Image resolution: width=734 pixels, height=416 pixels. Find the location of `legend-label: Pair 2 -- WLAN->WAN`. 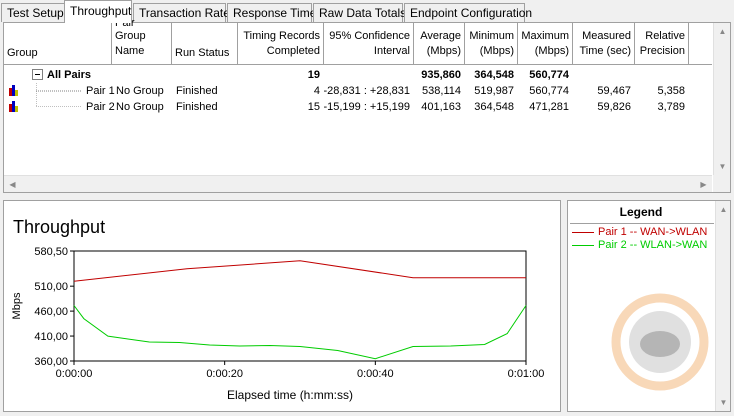

legend-label: Pair 2 -- WLAN->WAN is located at coordinates (653, 245).